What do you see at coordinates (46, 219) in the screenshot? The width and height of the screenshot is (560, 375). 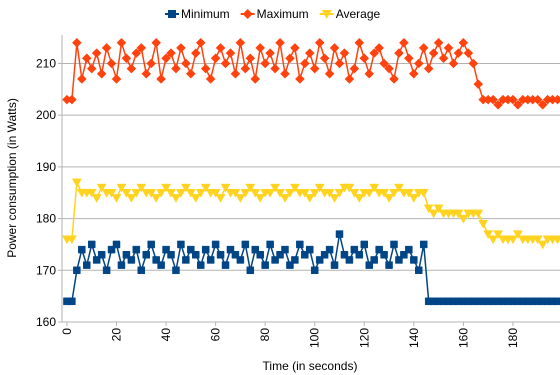 I see `y-tick-label: 180` at bounding box center [46, 219].